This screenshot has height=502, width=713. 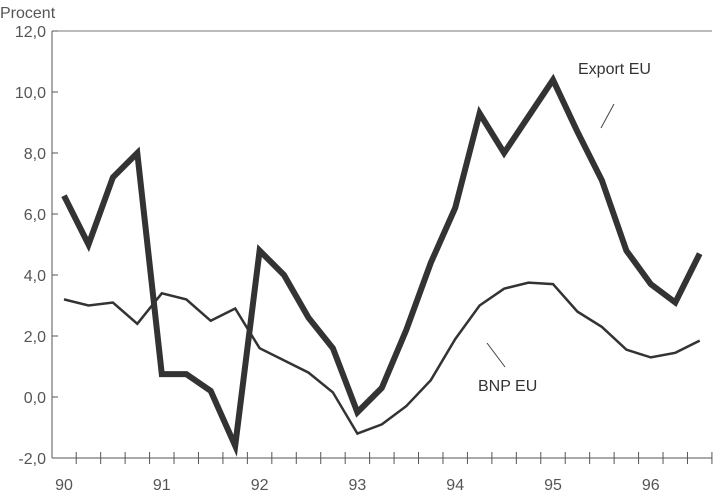 I want to click on x-tick-label: 91, so click(x=162, y=485).